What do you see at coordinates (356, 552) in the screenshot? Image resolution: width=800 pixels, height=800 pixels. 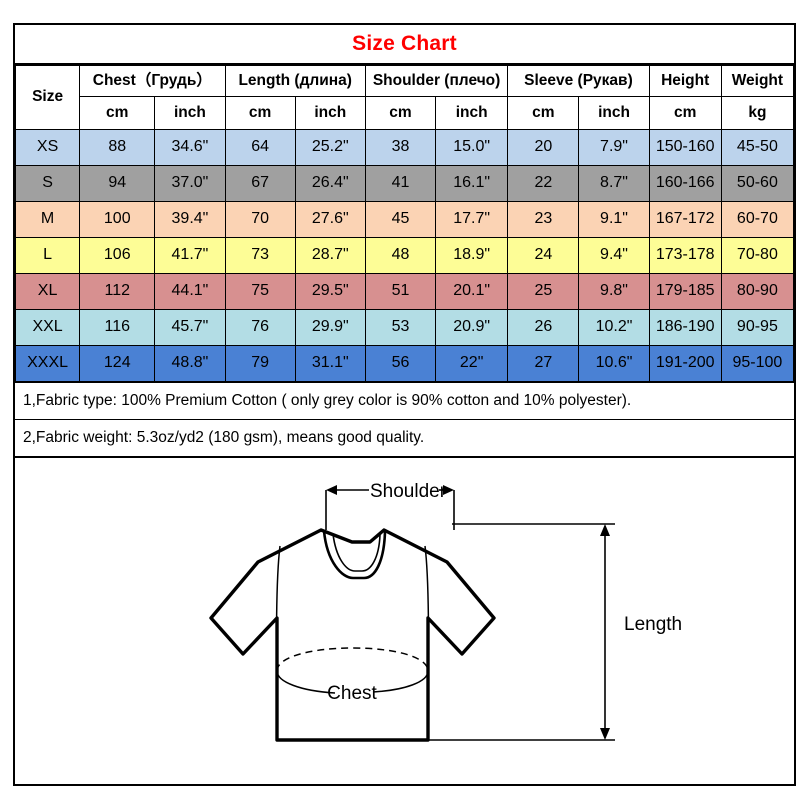 I see `tshirt-collar-inner` at bounding box center [356, 552].